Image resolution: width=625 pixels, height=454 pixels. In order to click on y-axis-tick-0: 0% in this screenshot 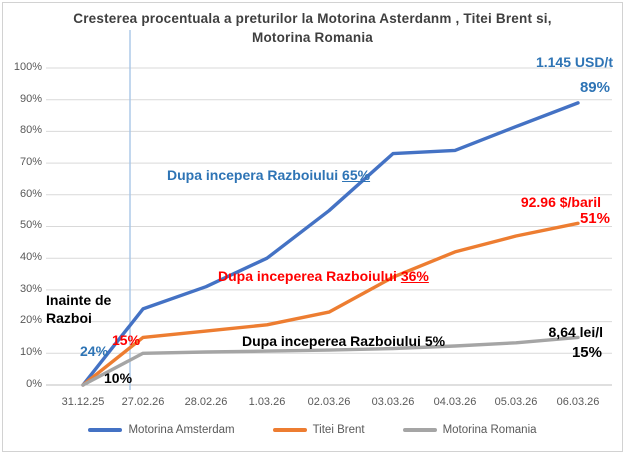, I will do `click(34, 384)`.